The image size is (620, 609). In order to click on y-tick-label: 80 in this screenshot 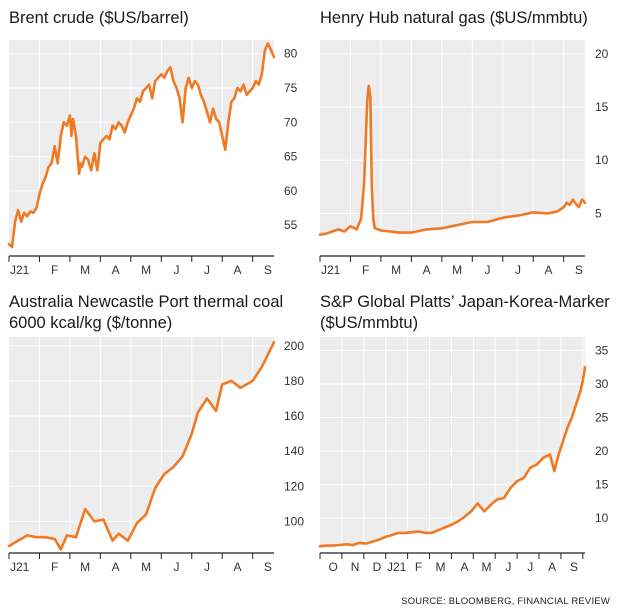, I will do `click(291, 54)`.